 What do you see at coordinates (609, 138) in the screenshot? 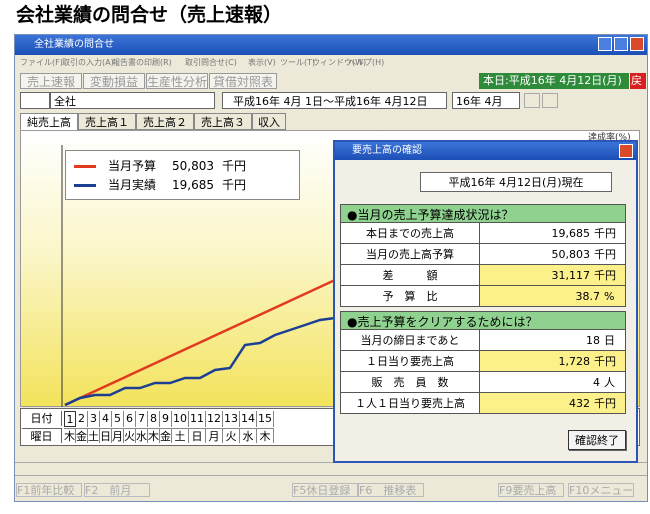
I see `rate-label: 達成率(%)` at bounding box center [609, 138].